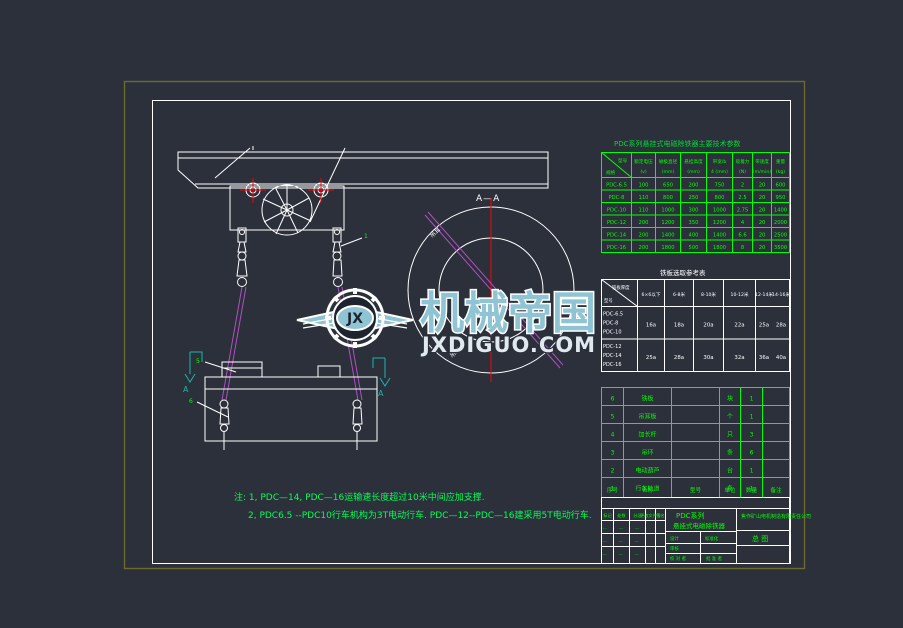 This screenshot has height=628, width=903. What do you see at coordinates (679, 326) in the screenshot?
I see `thickness-value: 18a` at bounding box center [679, 326].